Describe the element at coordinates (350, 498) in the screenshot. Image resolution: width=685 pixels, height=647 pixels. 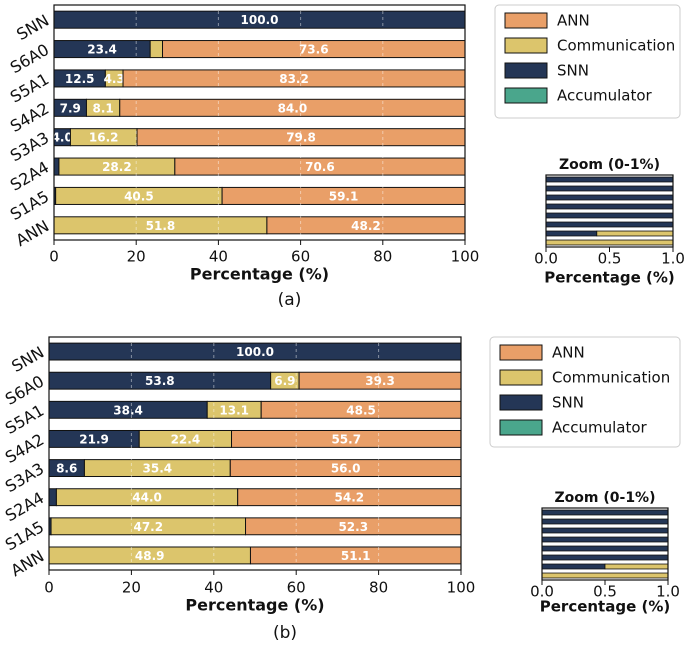
I see `data-label: 54.2` at that location.